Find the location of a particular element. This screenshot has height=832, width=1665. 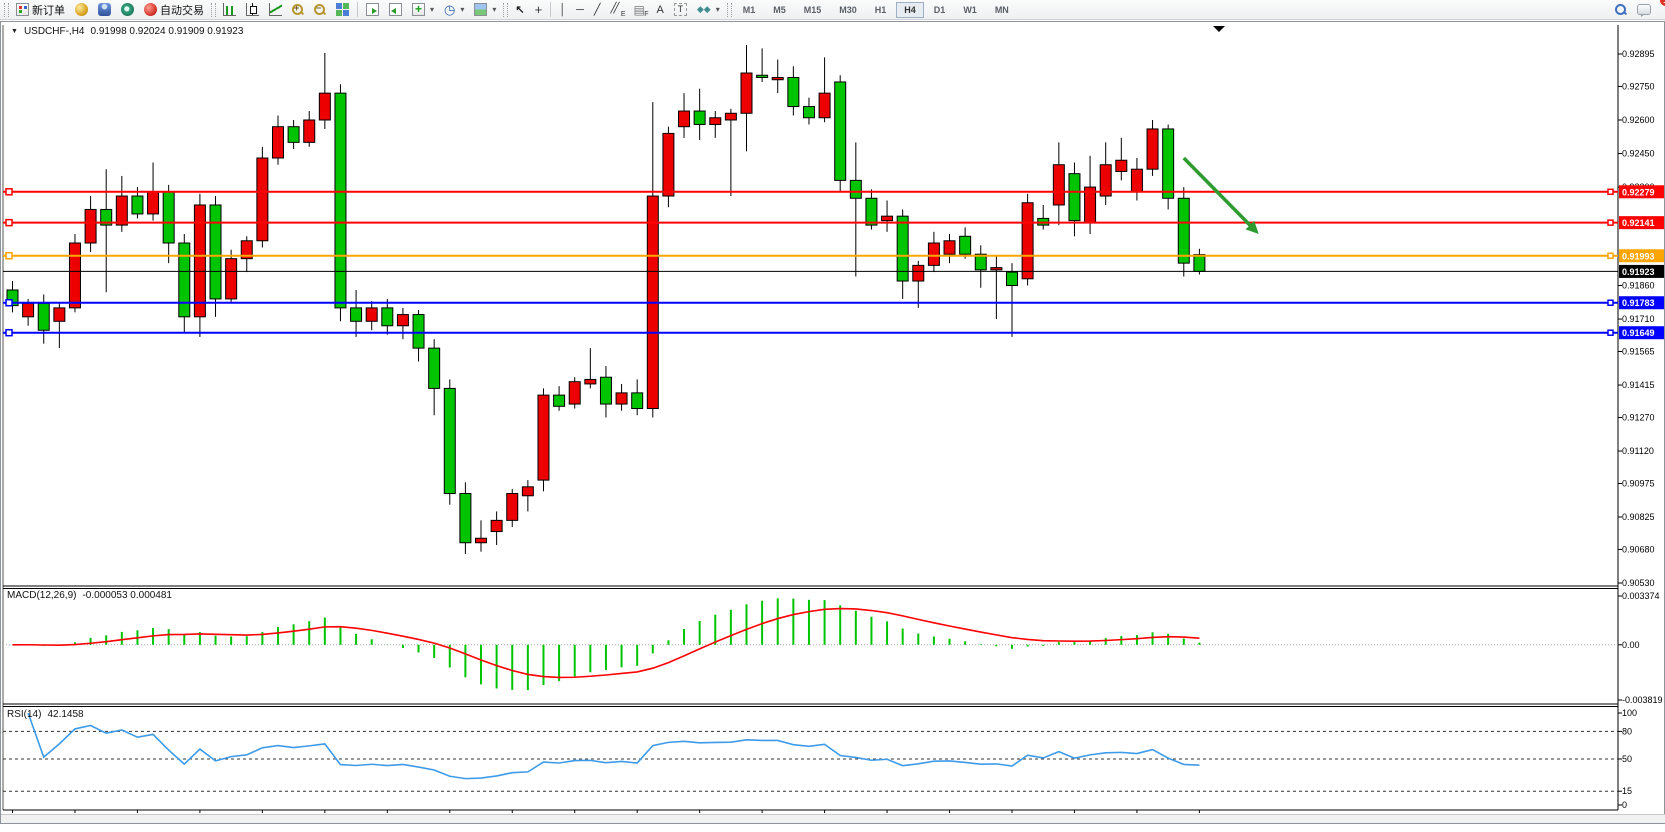

trend-arrow-head is located at coordinates (1252, 227).